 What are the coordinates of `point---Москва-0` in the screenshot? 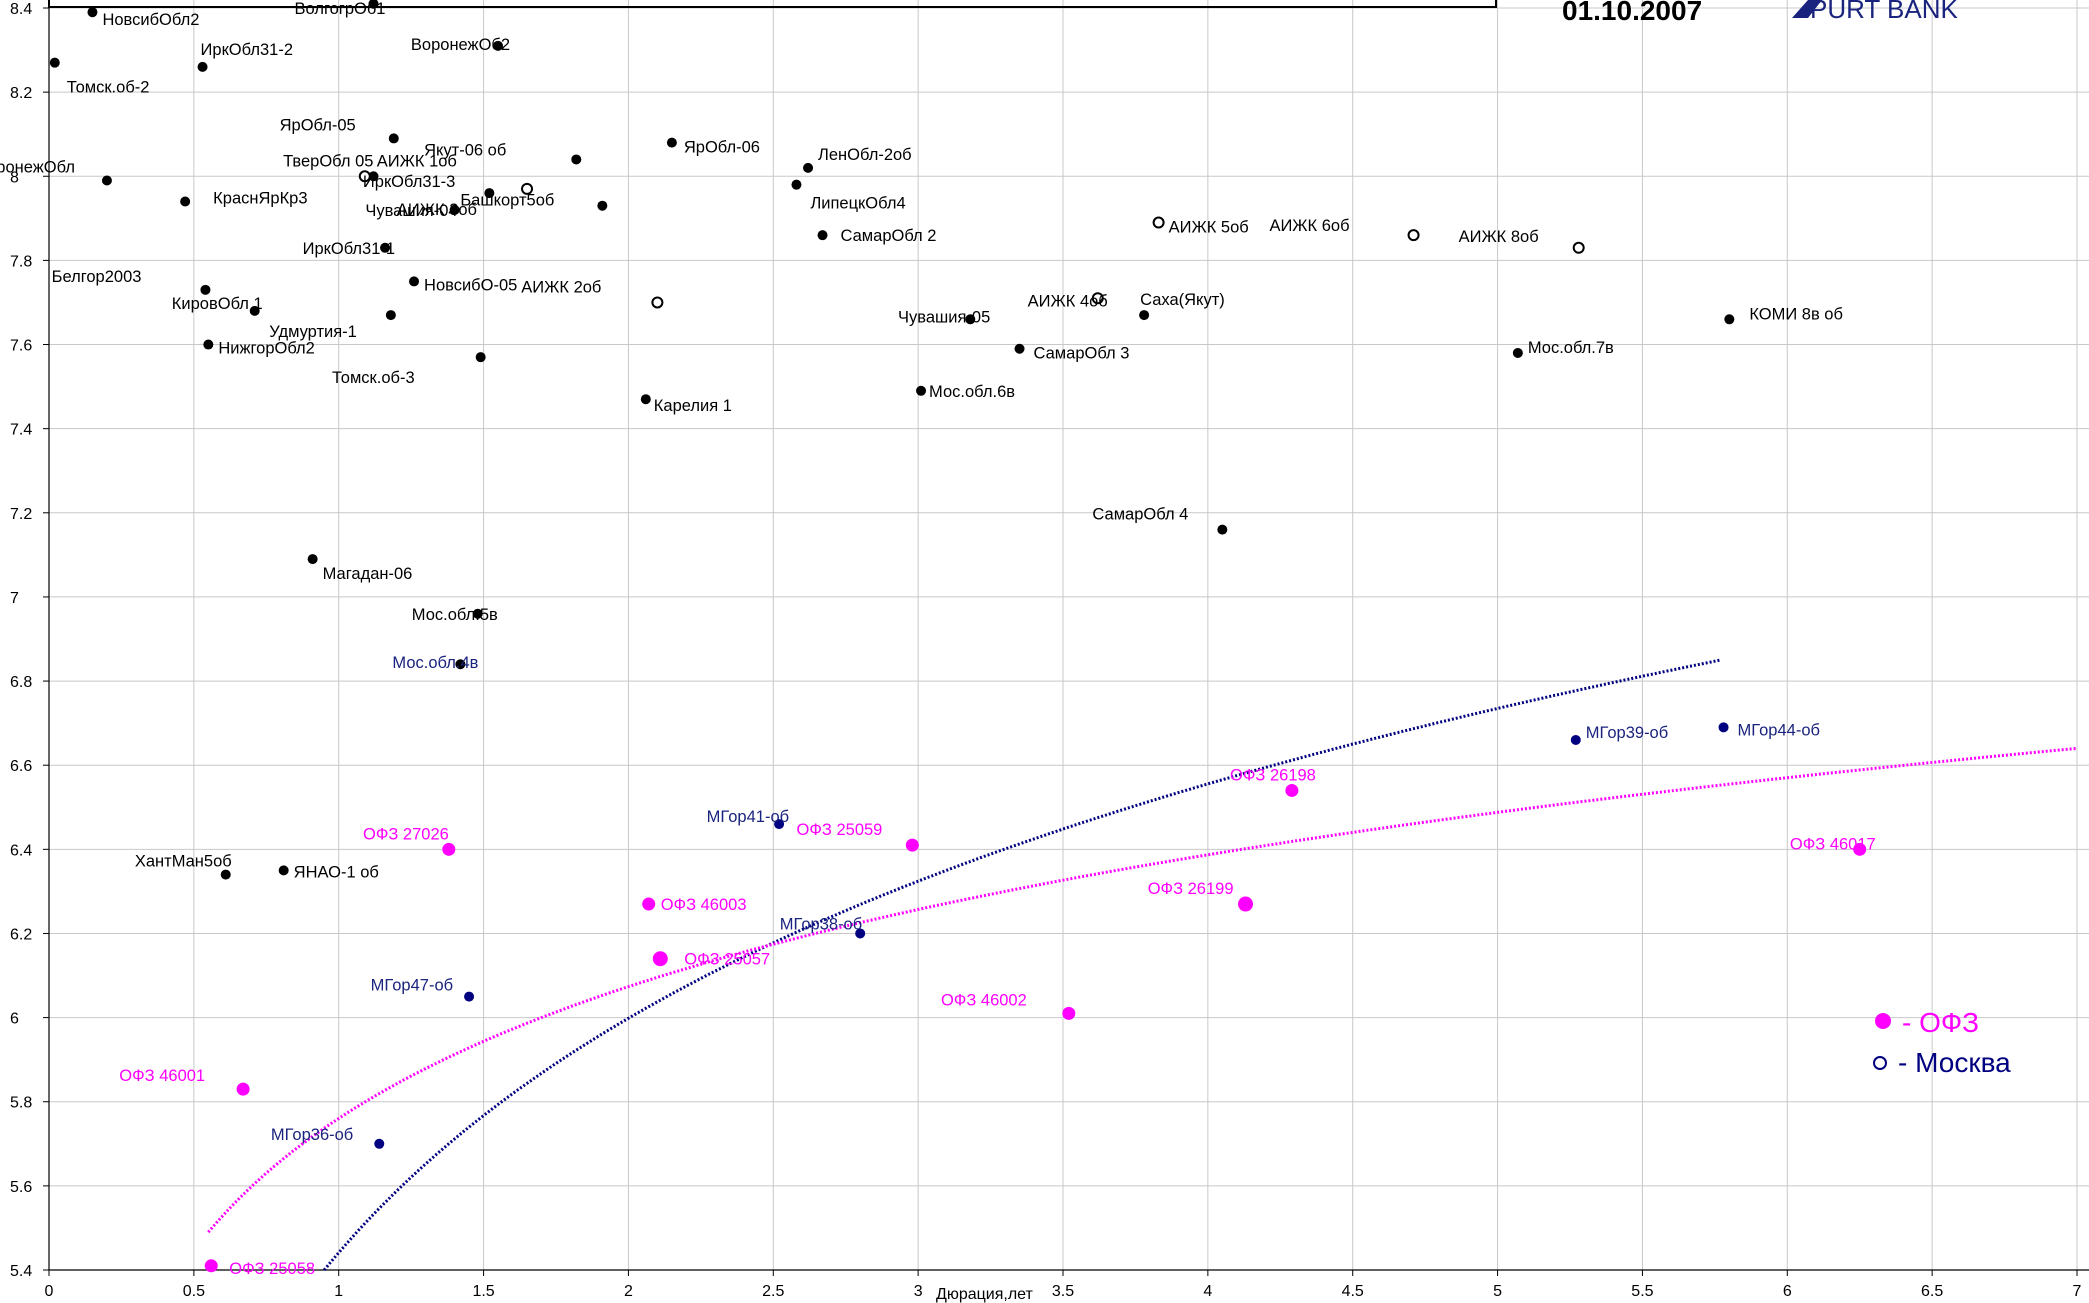 It's located at (1575, 739).